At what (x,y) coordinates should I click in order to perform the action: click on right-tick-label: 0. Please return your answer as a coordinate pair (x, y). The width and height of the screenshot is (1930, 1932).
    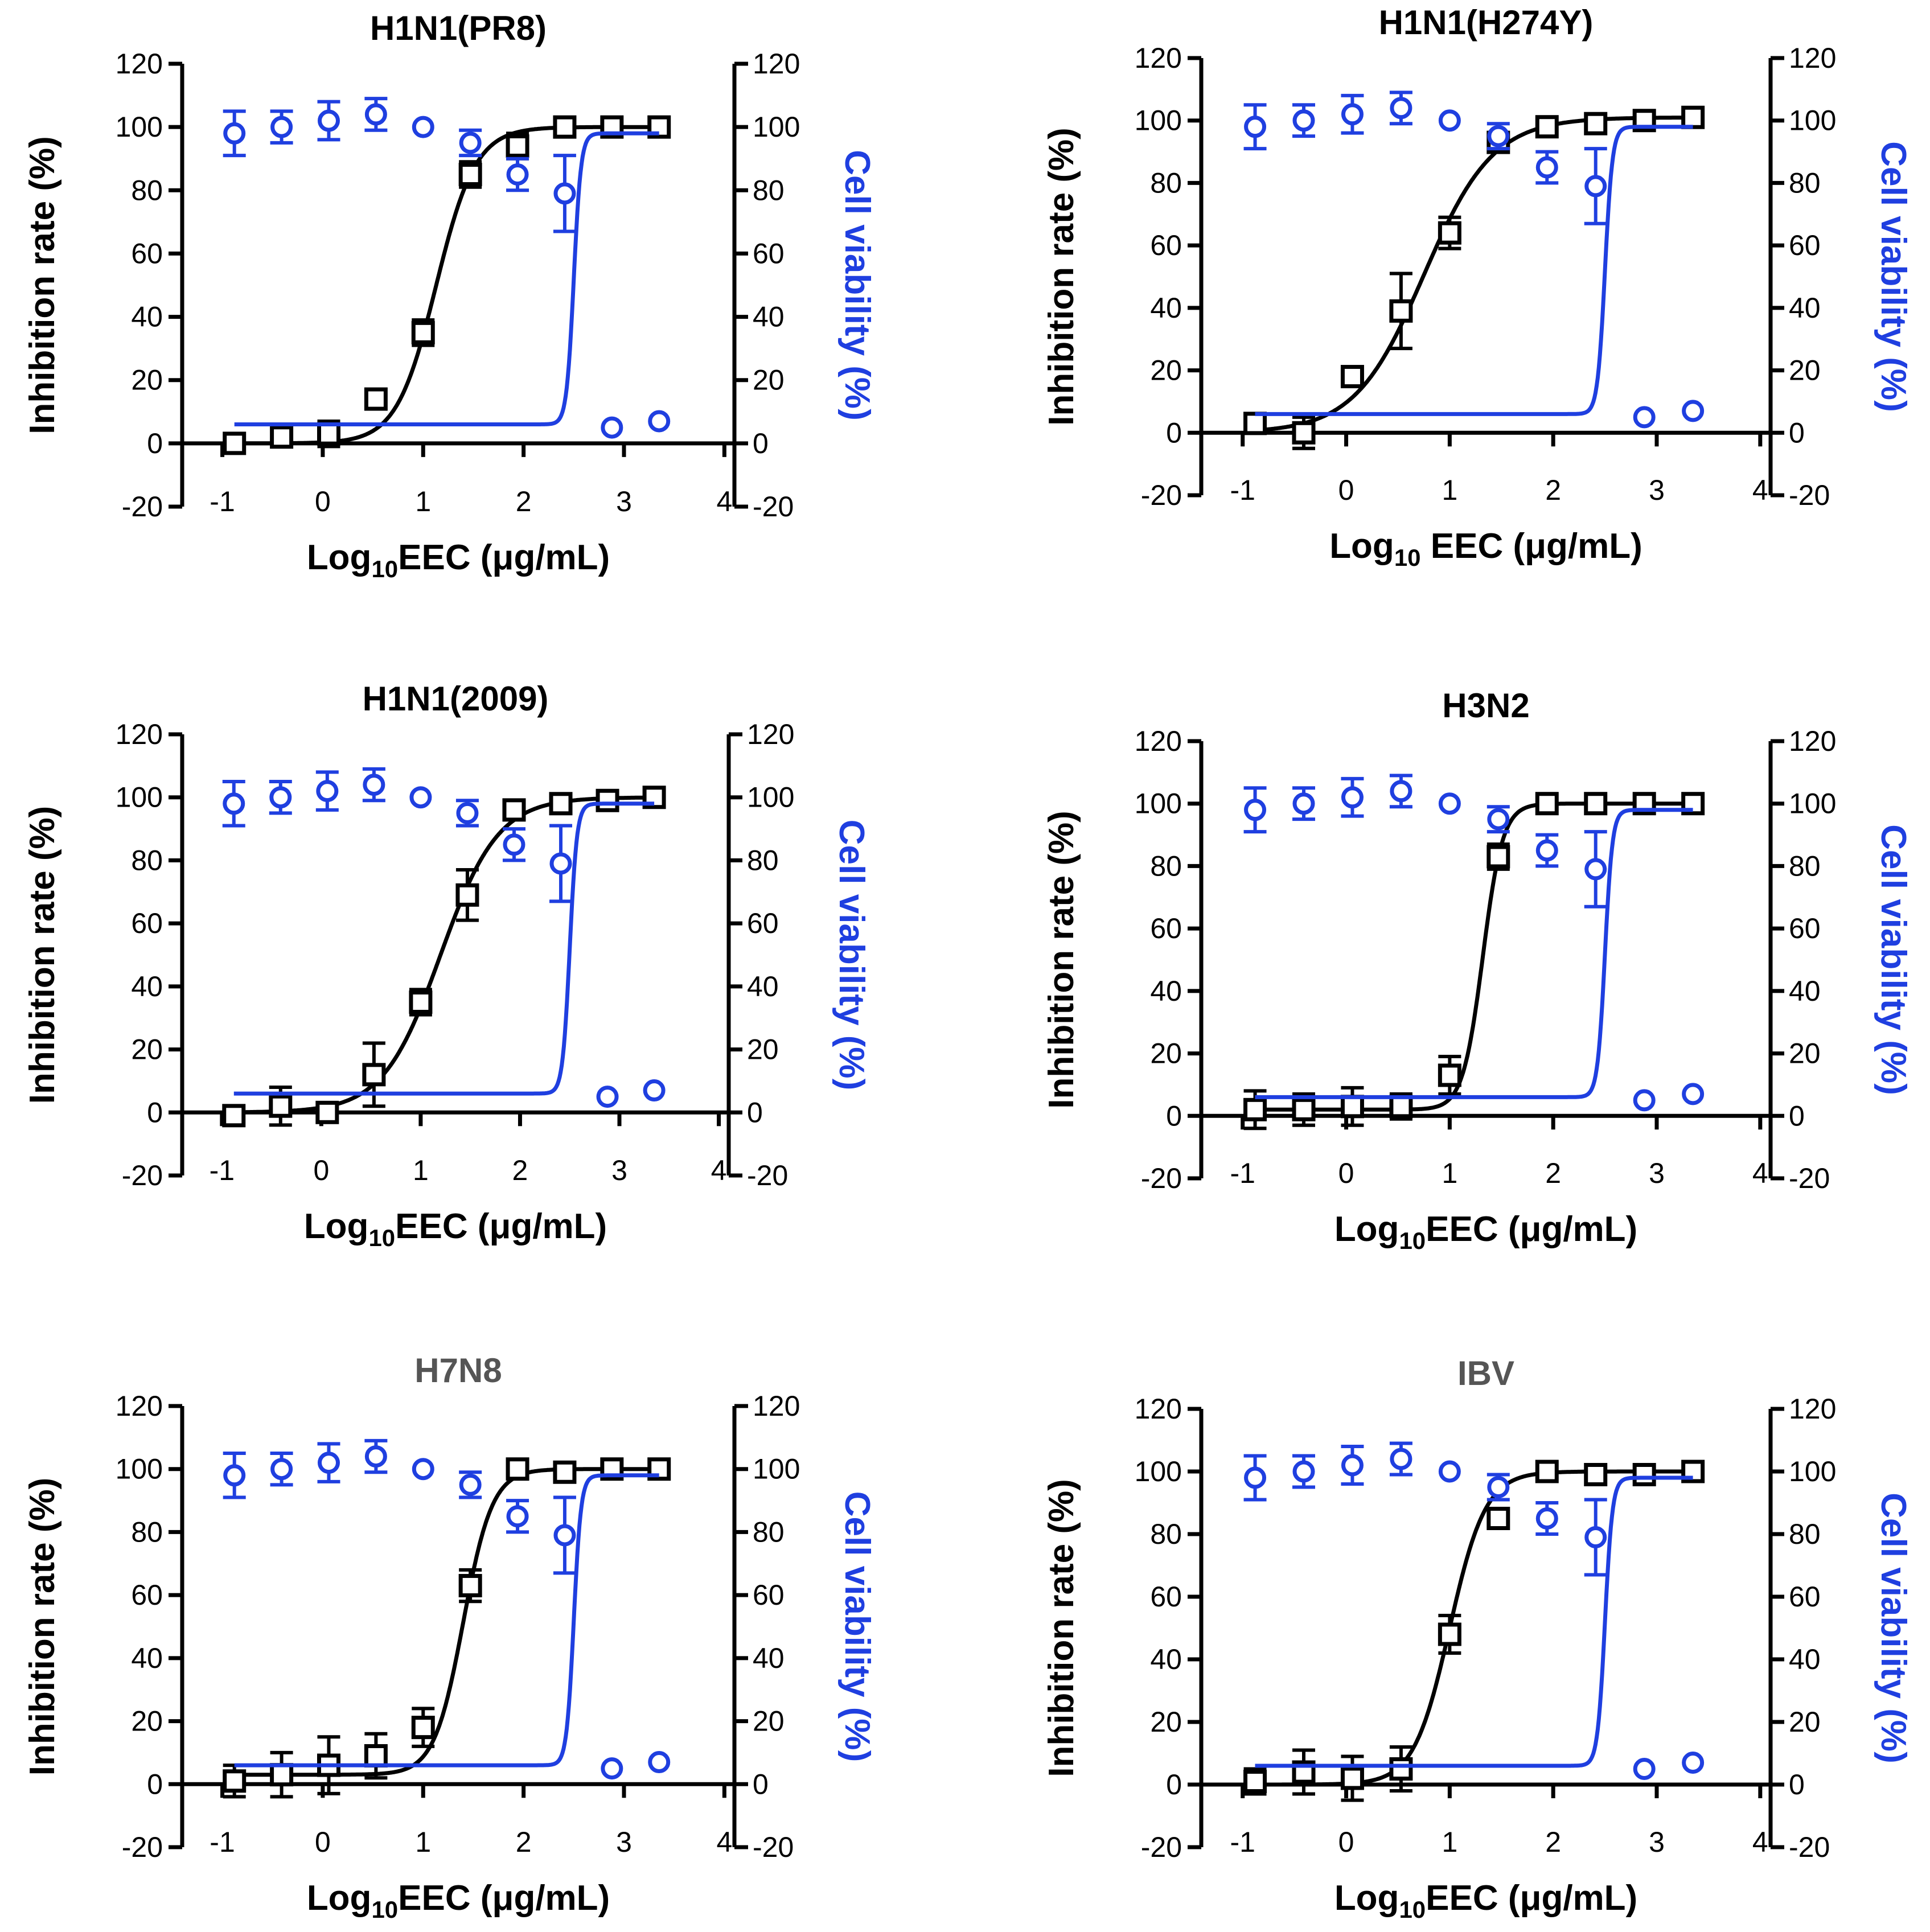
    Looking at the image, I should click on (761, 443).